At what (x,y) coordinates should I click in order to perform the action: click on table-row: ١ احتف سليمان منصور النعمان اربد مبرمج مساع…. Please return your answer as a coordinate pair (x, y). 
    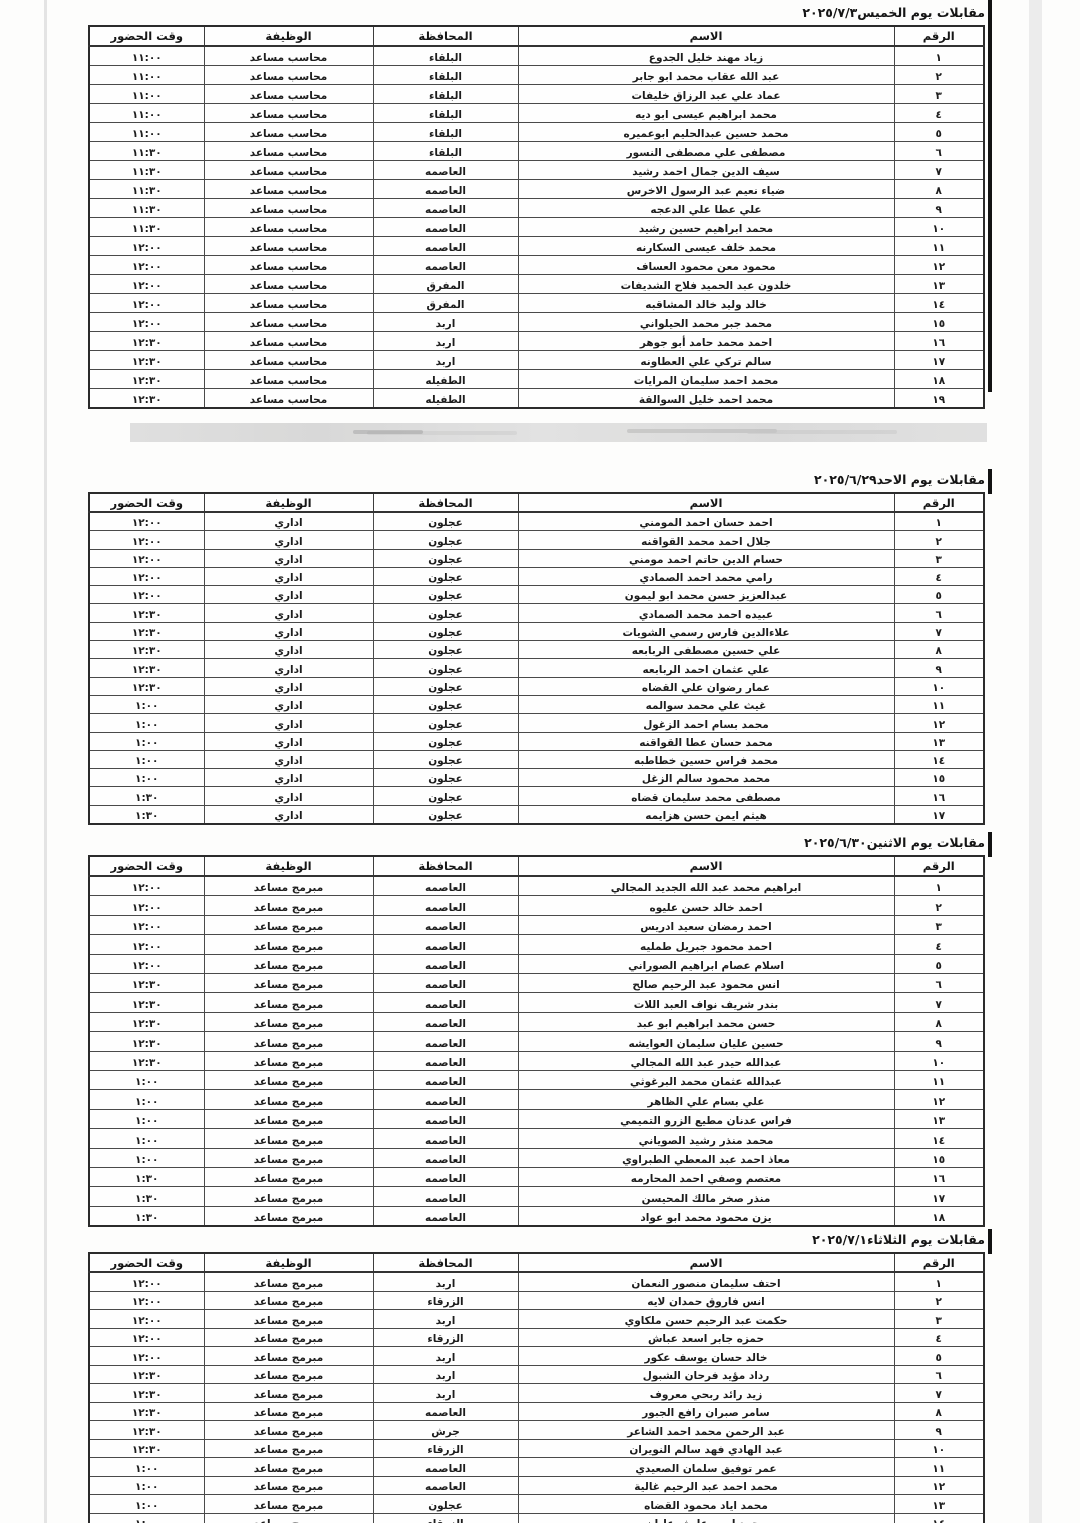
    Looking at the image, I should click on (536, 1281).